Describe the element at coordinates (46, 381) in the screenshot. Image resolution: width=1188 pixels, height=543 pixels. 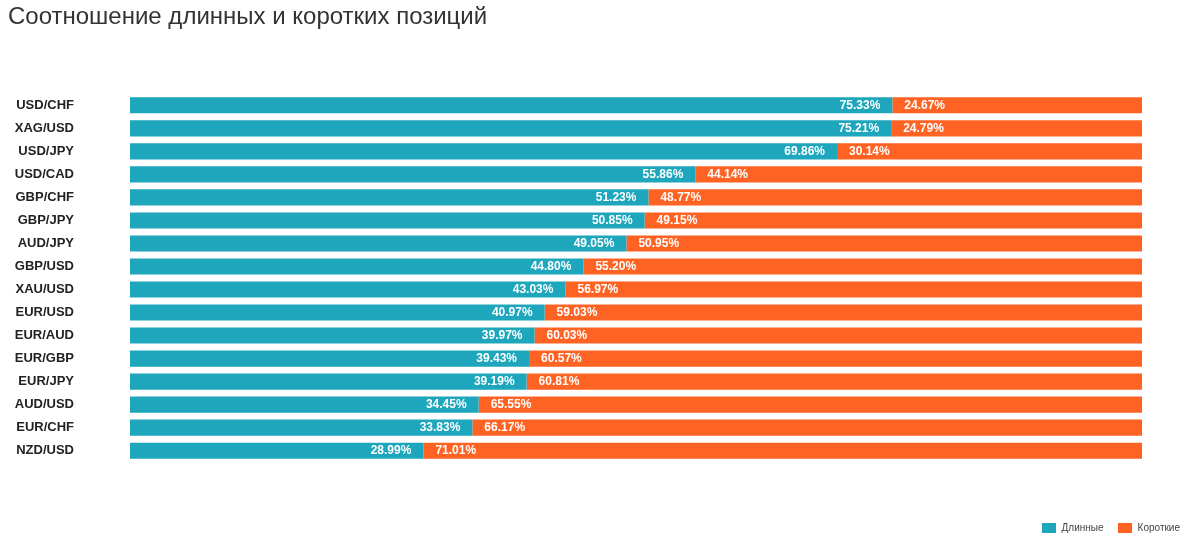
I see `y-tick-label: EUR/JPY` at that location.